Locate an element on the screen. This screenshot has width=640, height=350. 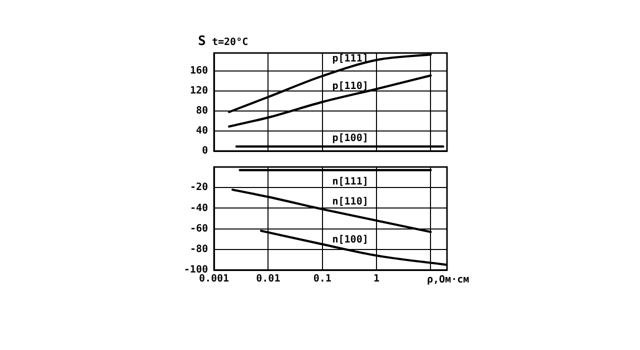
y-tick-label: -80 is located at coordinates (199, 249).